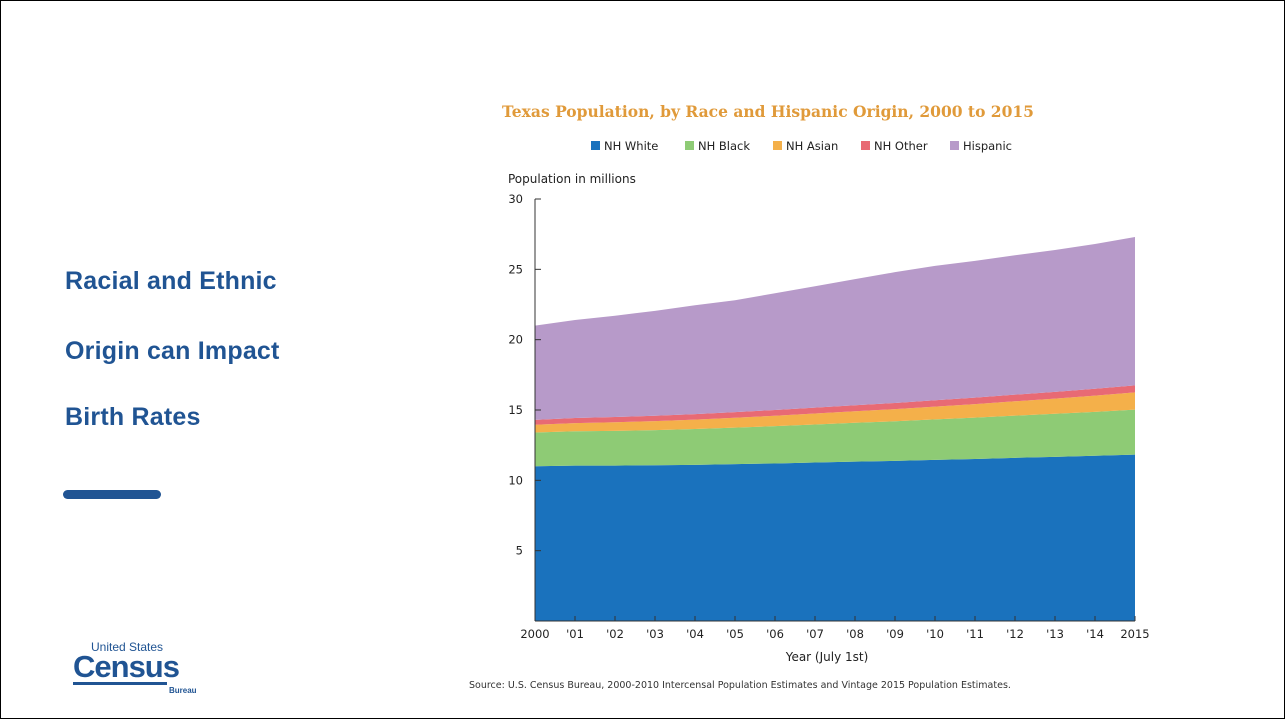  Describe the element at coordinates (1134, 634) in the screenshot. I see `x-tick-label: 2015` at that location.